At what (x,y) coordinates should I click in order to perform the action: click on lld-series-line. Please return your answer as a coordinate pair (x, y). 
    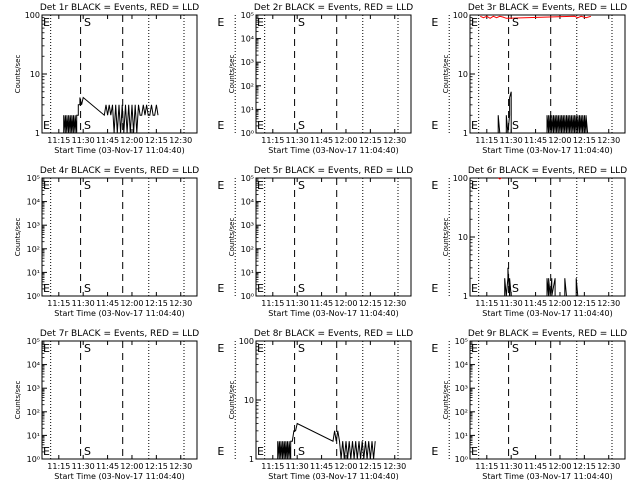
    Looking at the image, I should click on (499, 178).